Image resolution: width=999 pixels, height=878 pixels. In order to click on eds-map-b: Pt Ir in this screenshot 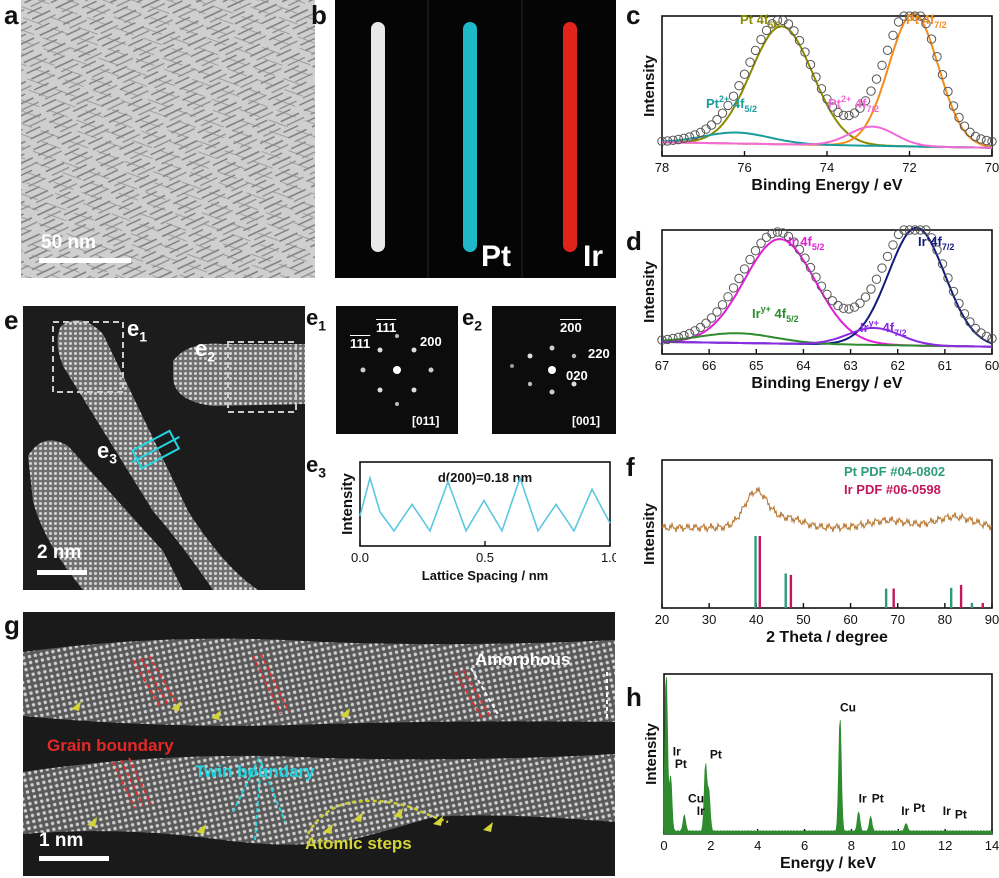, I will do `click(475, 139)`.